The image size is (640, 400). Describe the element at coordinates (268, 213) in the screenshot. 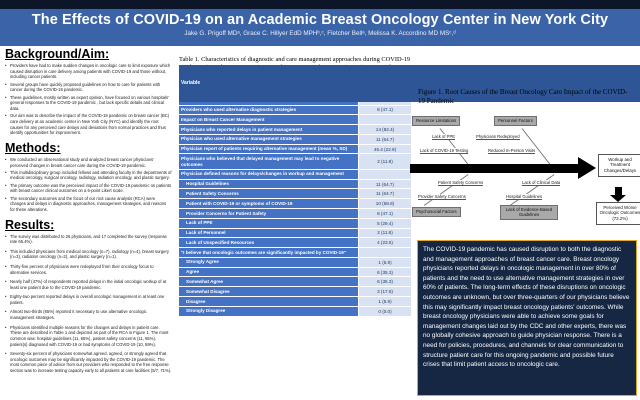

I see `row-label: Provider Concerns for Patient Safety` at that location.